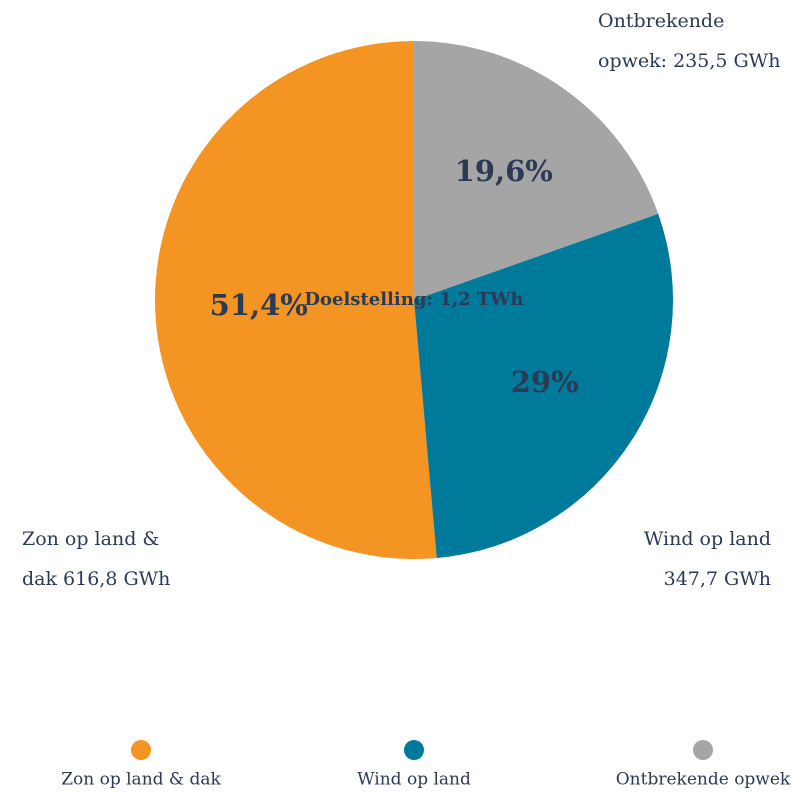  I want to click on value-label: 19,6%, so click(504, 171).